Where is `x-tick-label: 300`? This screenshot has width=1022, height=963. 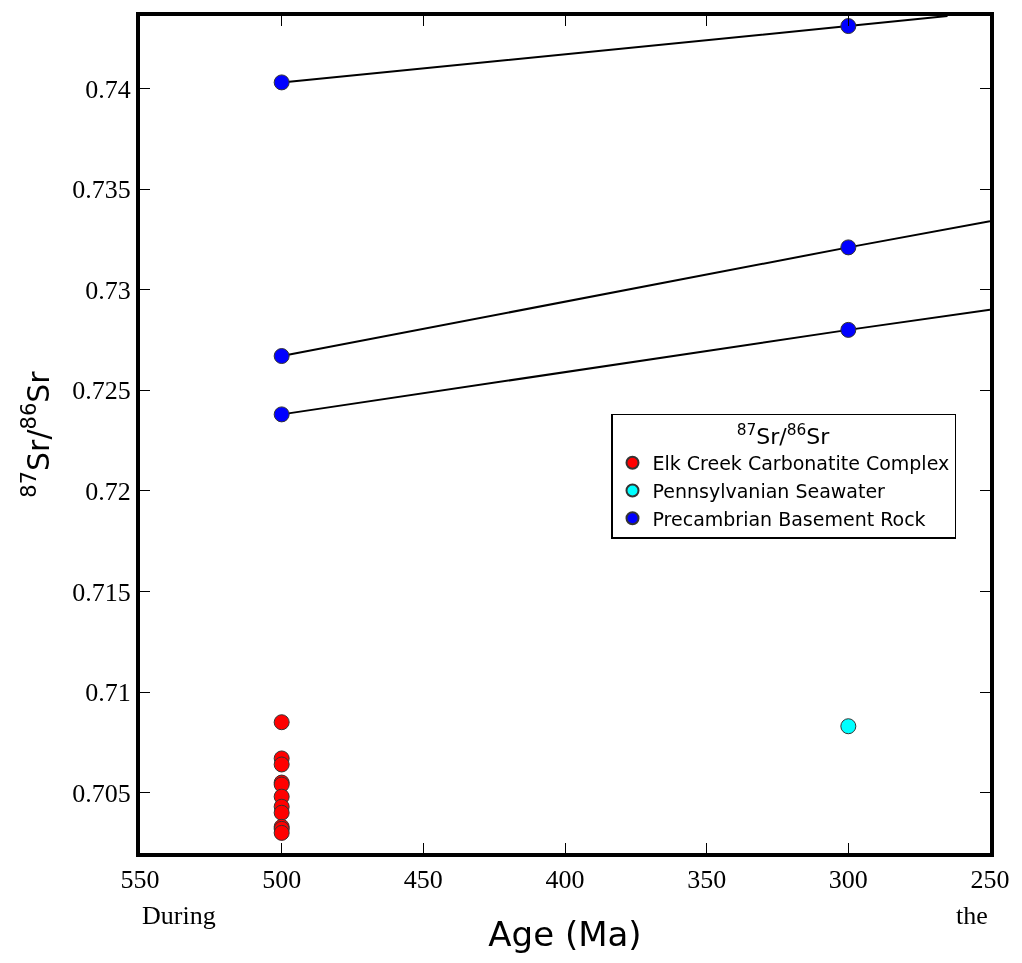
x-tick-label: 300 is located at coordinates (848, 880).